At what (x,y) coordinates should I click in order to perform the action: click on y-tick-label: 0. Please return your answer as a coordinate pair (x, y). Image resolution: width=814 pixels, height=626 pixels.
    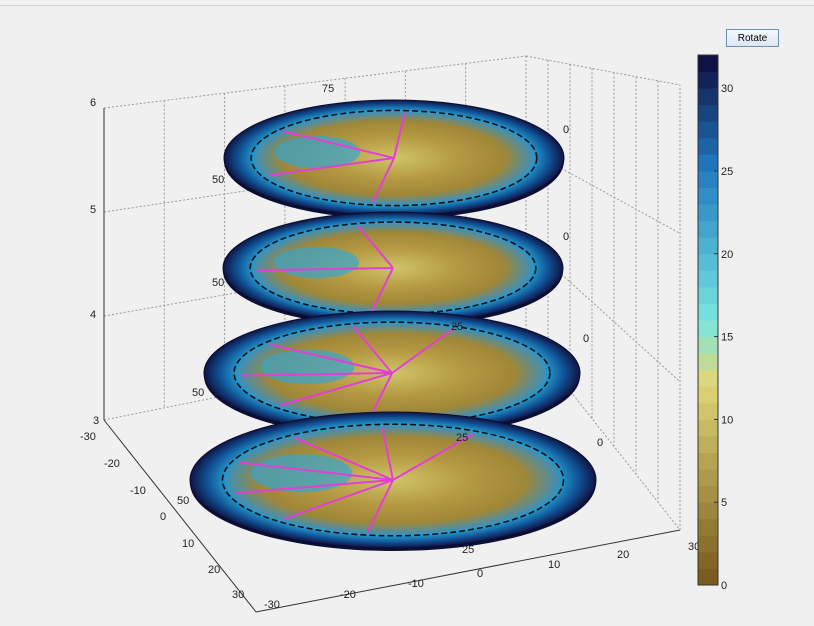
    Looking at the image, I should click on (163, 517).